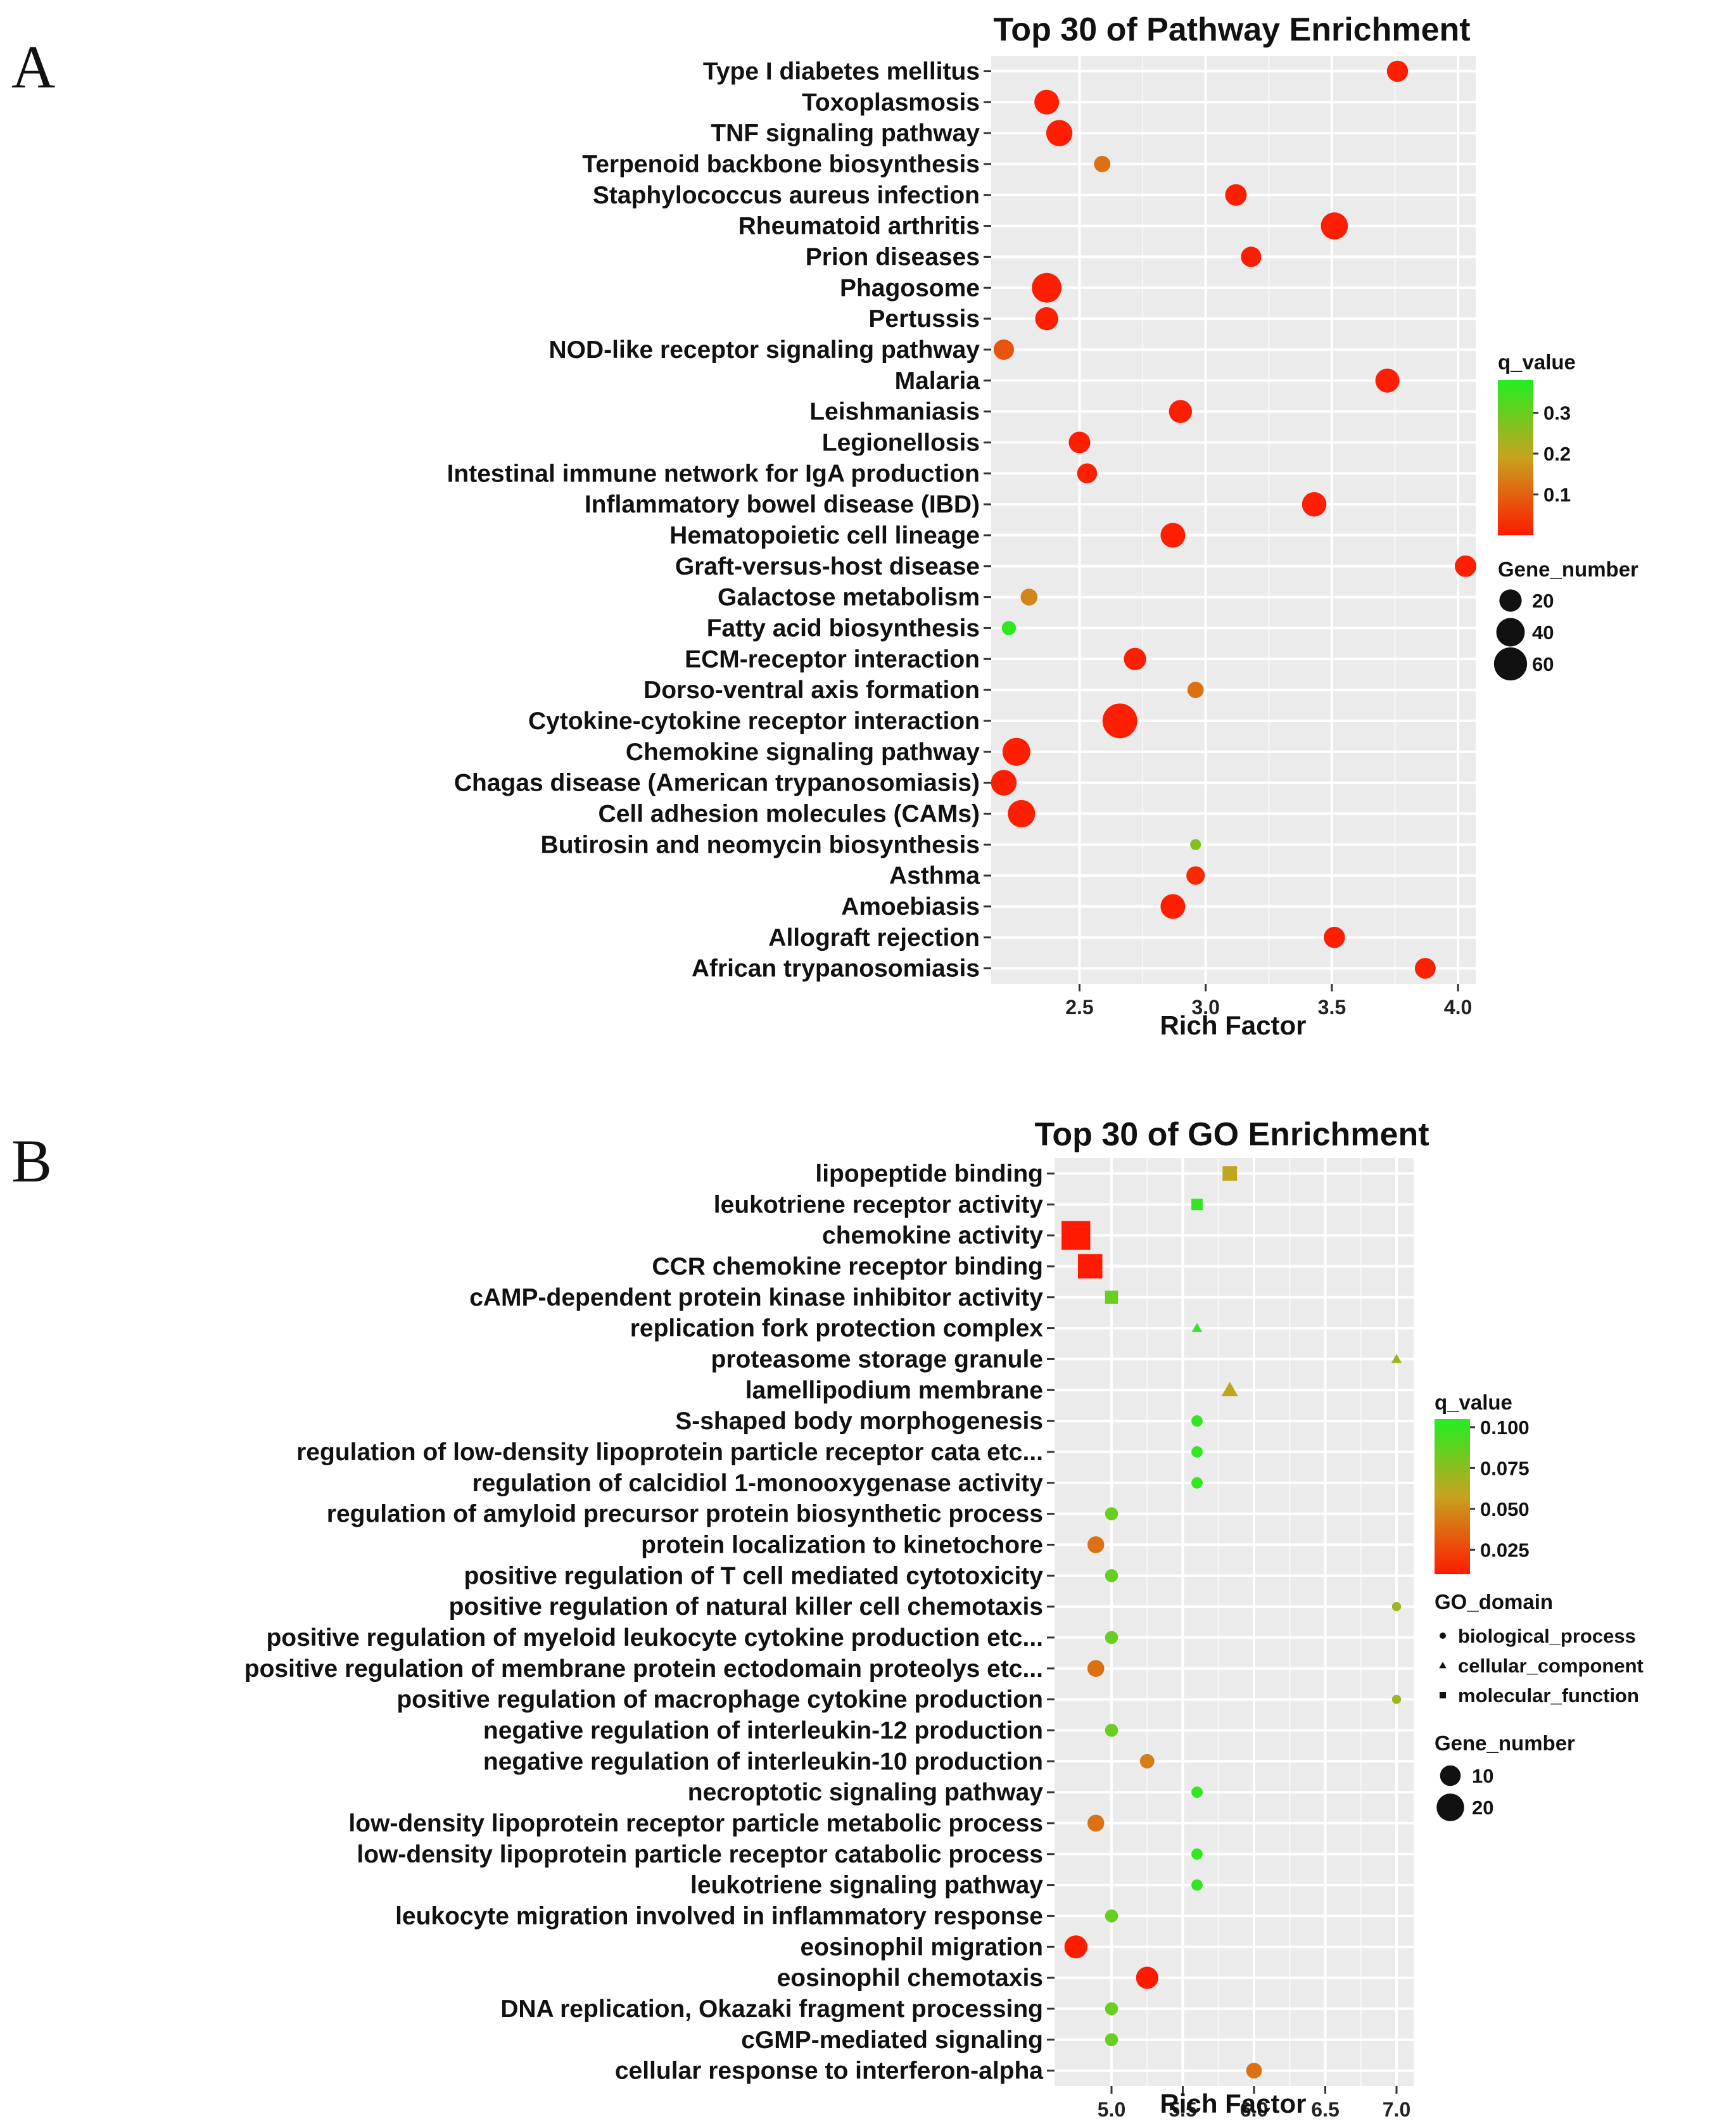  Describe the element at coordinates (849, 597) in the screenshot. I see `category-label: Galactose metabolism` at that location.